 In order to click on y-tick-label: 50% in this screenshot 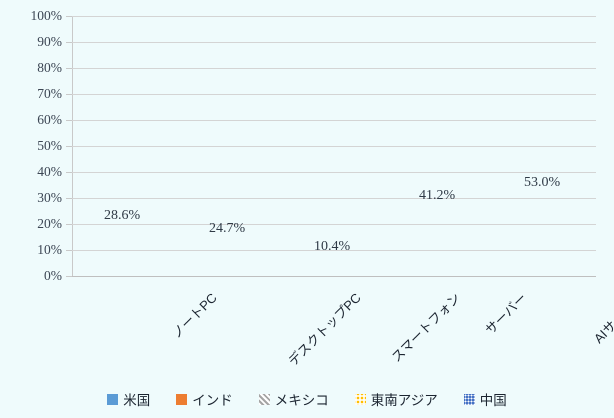, I will do `click(49, 145)`.